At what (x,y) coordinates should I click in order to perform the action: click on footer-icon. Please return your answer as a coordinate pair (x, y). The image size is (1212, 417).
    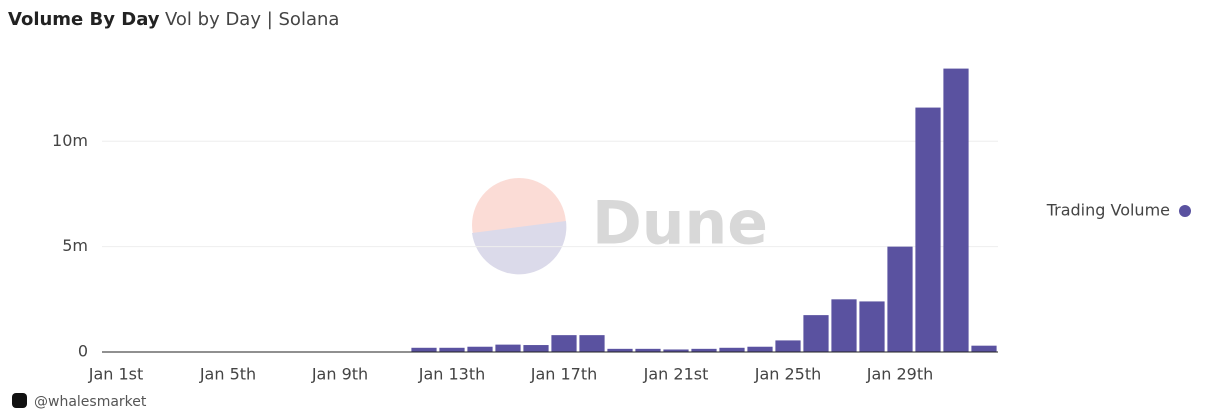
    Looking at the image, I should click on (19, 400).